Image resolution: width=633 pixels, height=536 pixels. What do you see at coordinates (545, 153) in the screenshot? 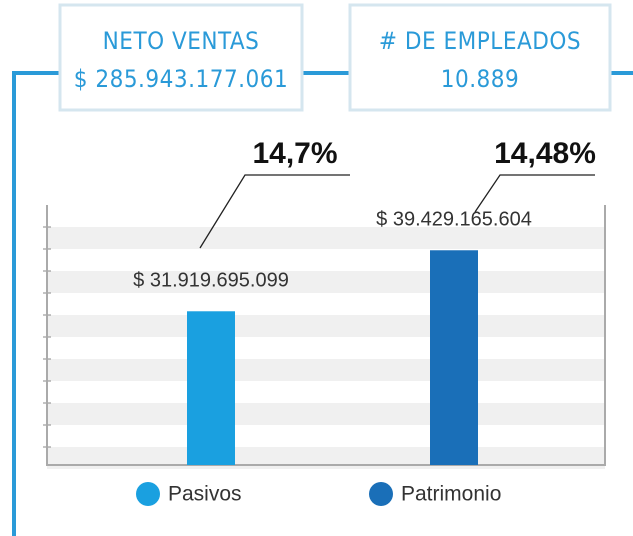
I see `annotation: 14,48%` at bounding box center [545, 153].